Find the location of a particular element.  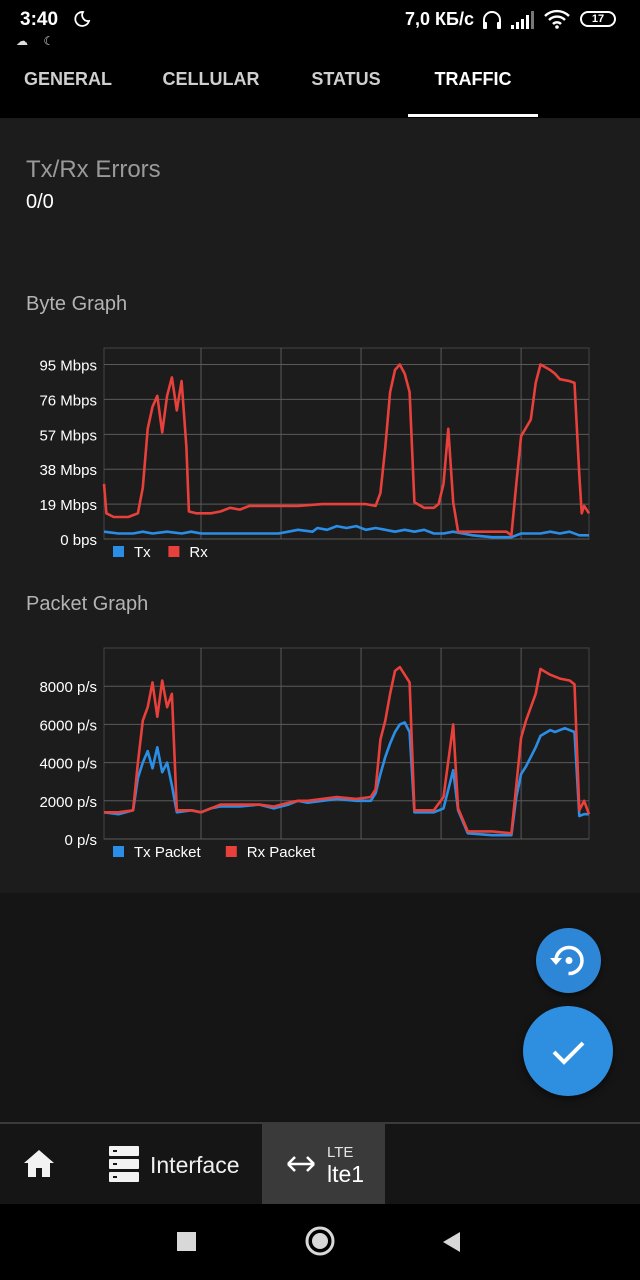

y-tick-label: 0 bps is located at coordinates (78, 540).